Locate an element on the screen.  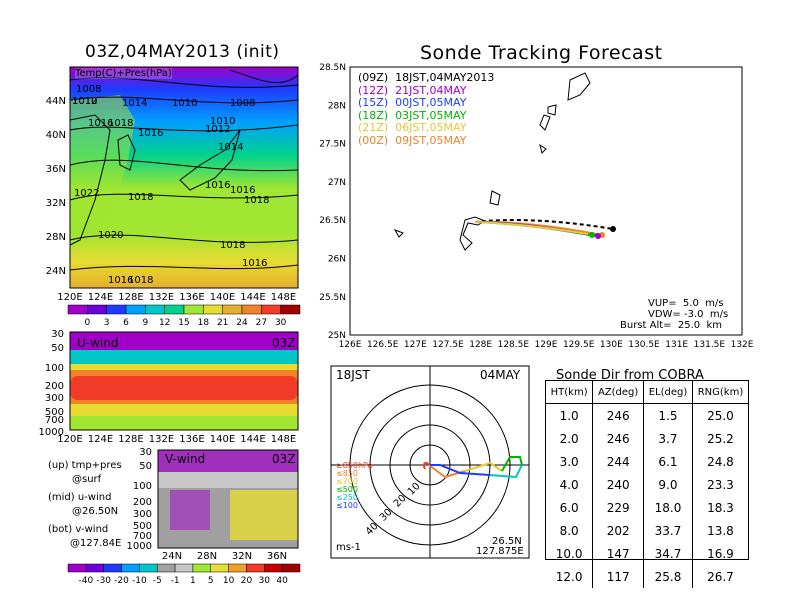
surface-lon-labels: 120E 124E 128E 132E 136E 140E 144E 148E is located at coordinates (176, 297).